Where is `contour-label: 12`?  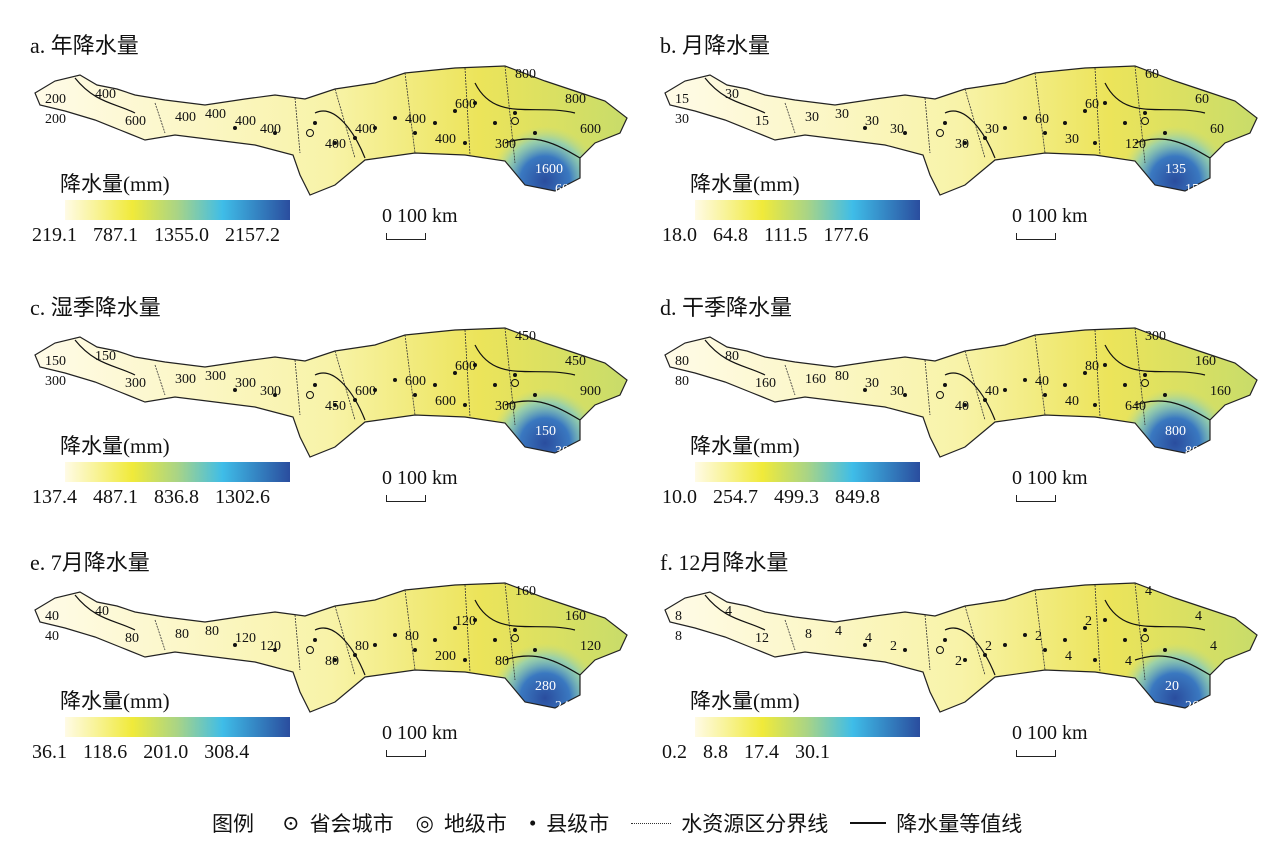 contour-label: 12 is located at coordinates (762, 638).